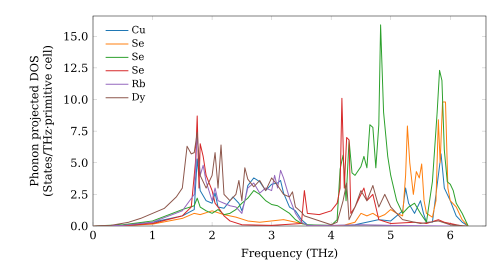 The height and width of the screenshot is (280, 500). I want to click on legend-label: Dy, so click(139, 98).